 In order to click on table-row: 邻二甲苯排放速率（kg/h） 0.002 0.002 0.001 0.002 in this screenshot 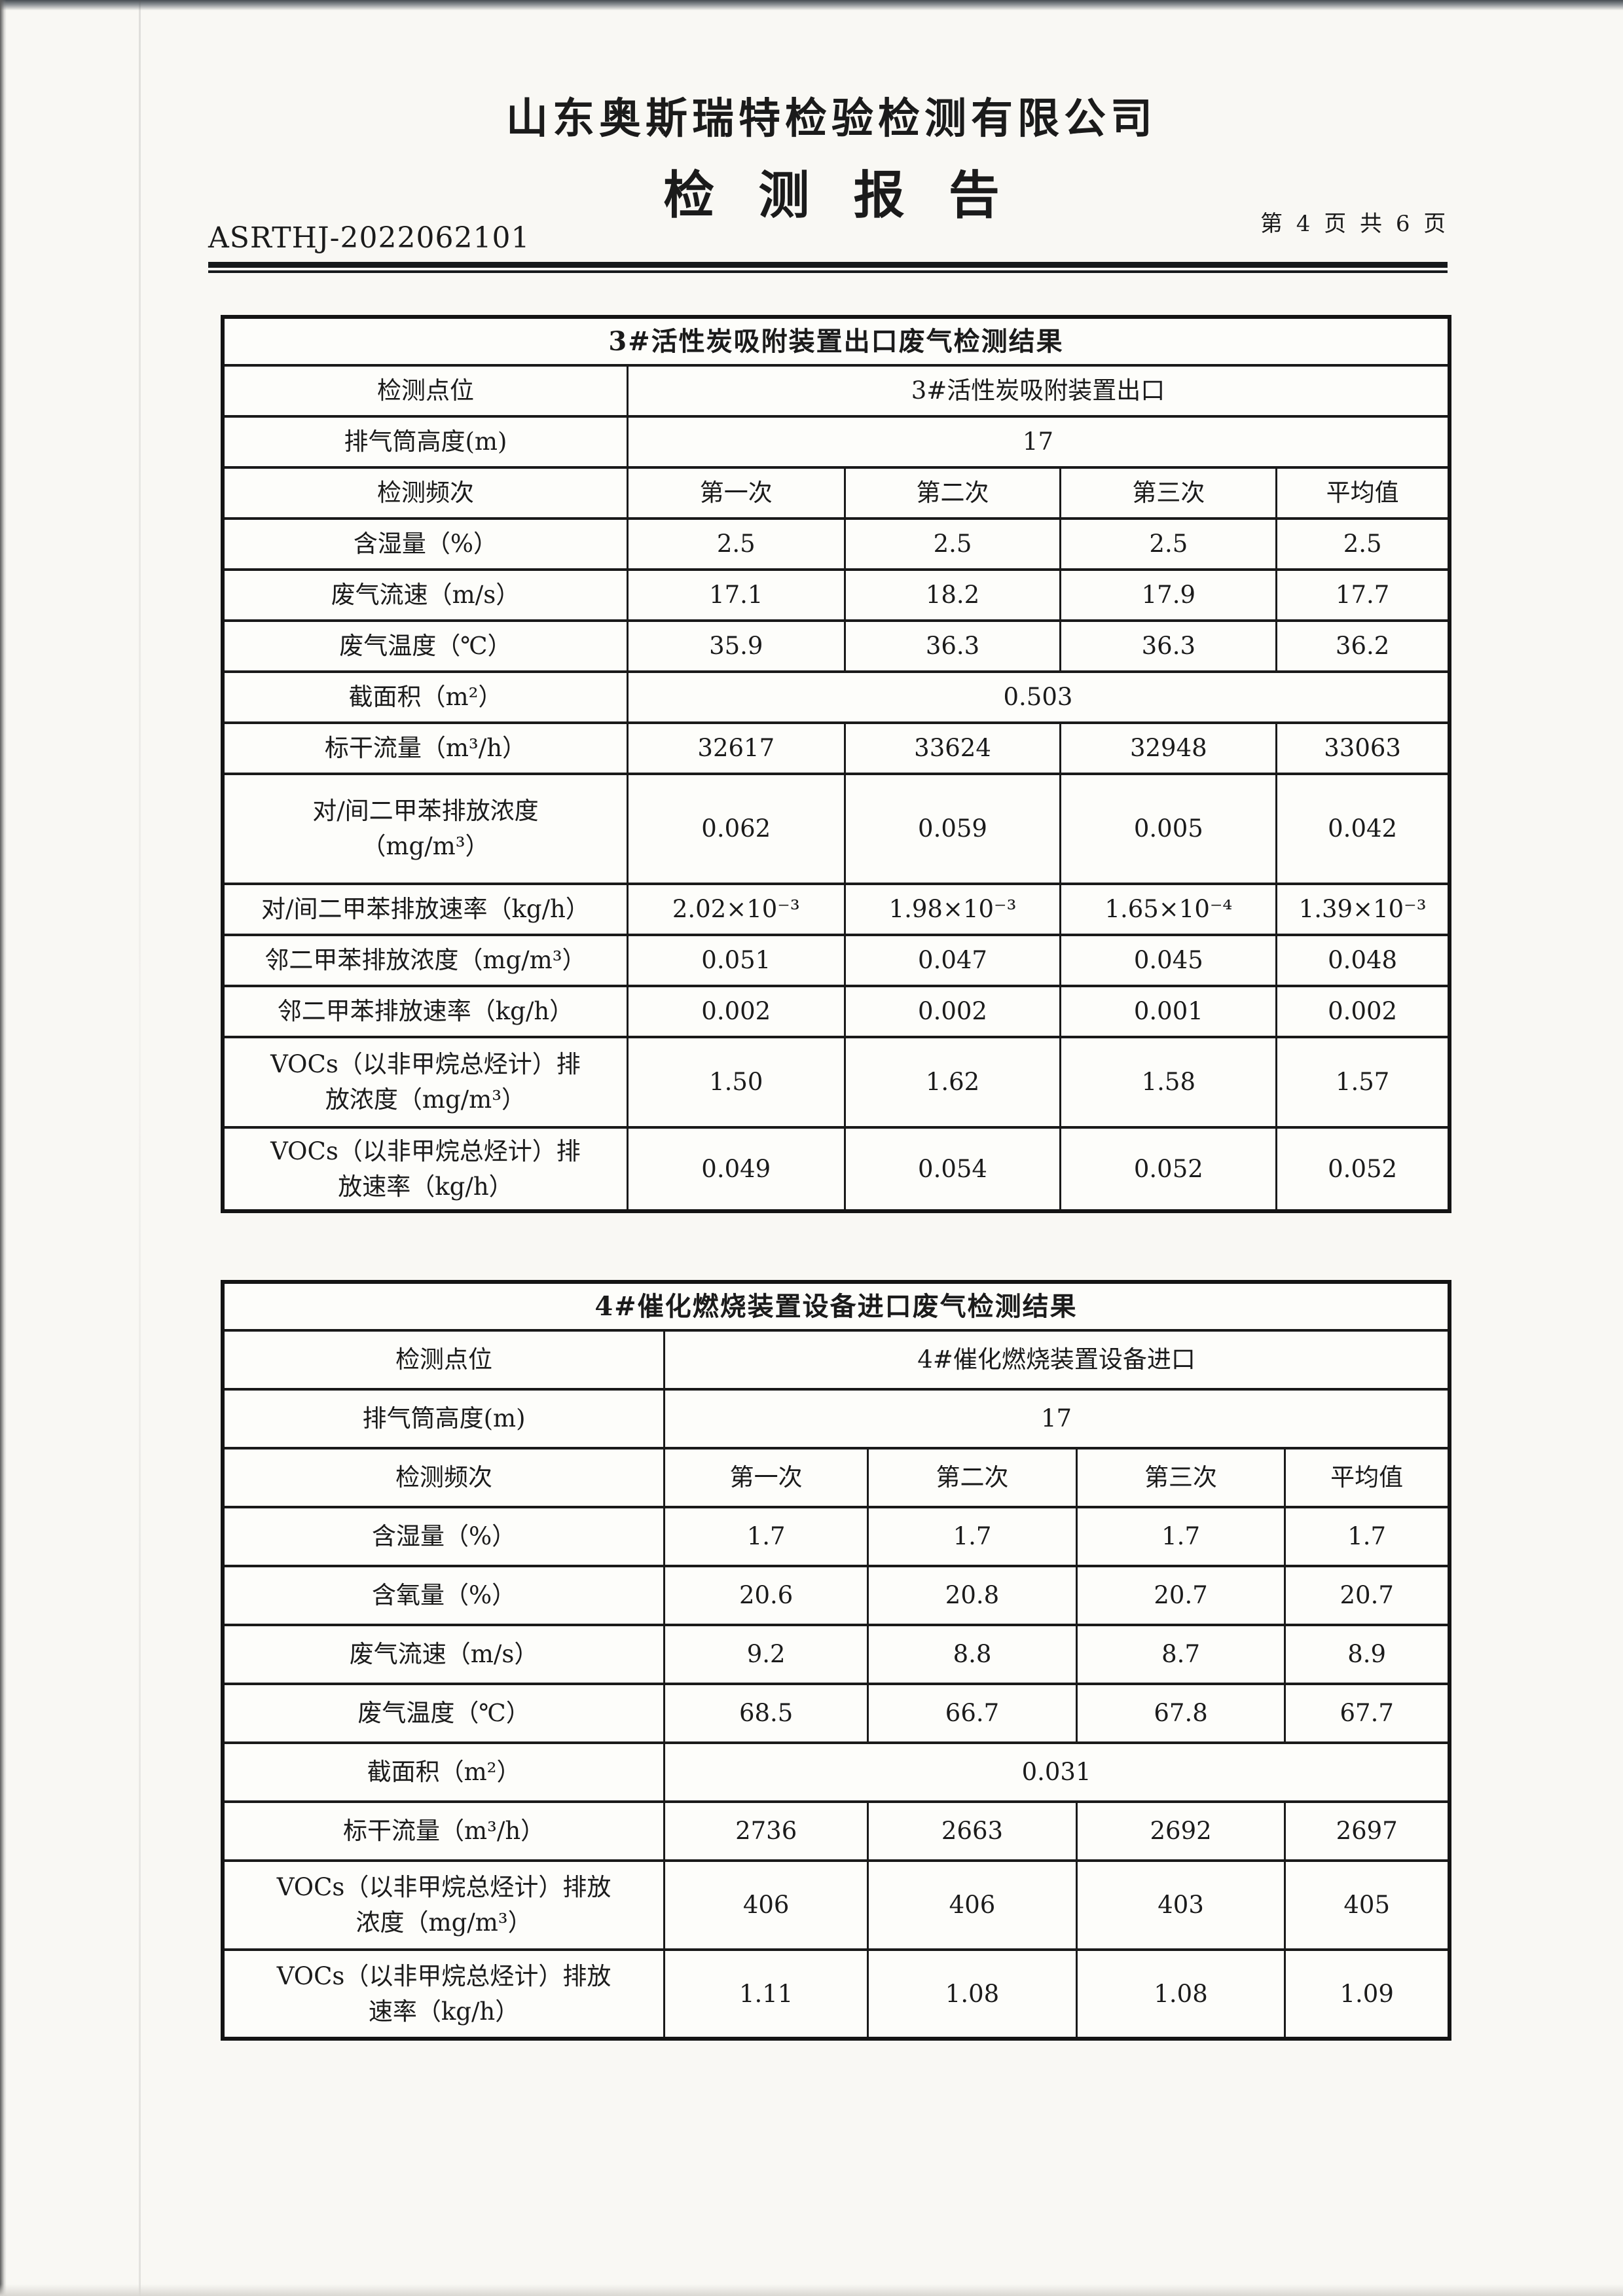, I will do `click(836, 1011)`.